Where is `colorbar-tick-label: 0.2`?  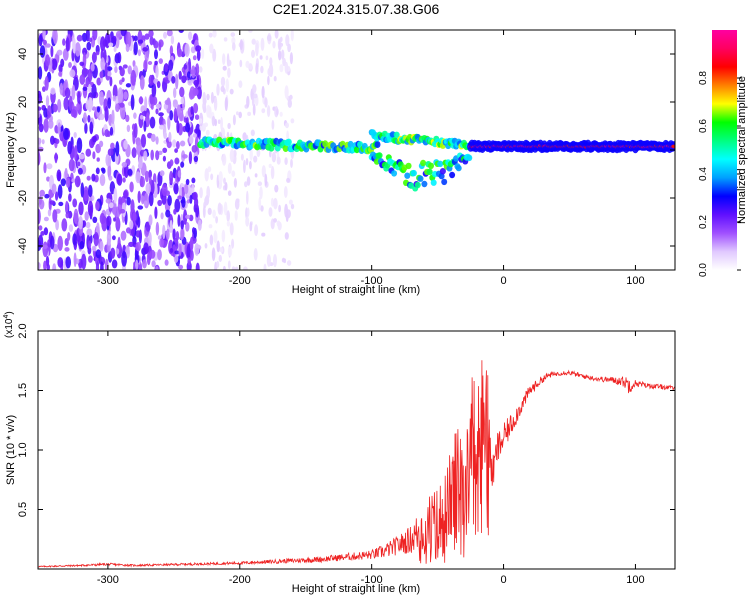
colorbar-tick-label: 0.2 is located at coordinates (703, 222).